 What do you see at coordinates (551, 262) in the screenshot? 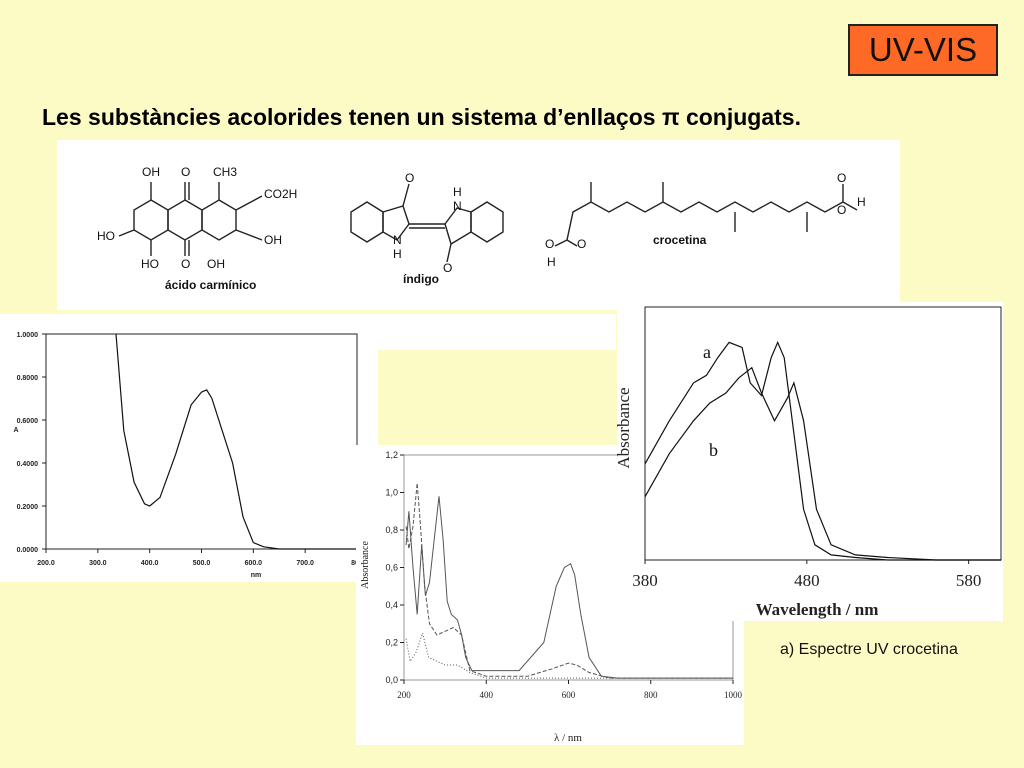
I see `crocetin-label-h-left: H` at bounding box center [551, 262].